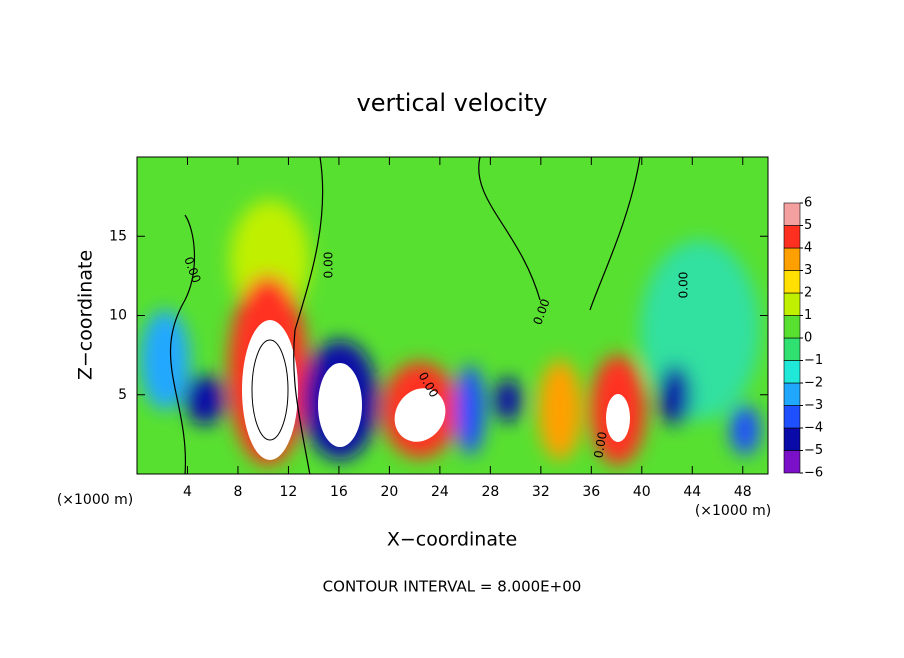 This screenshot has width=904, height=658. What do you see at coordinates (808, 293) in the screenshot?
I see `colorbar-label: 2` at bounding box center [808, 293].